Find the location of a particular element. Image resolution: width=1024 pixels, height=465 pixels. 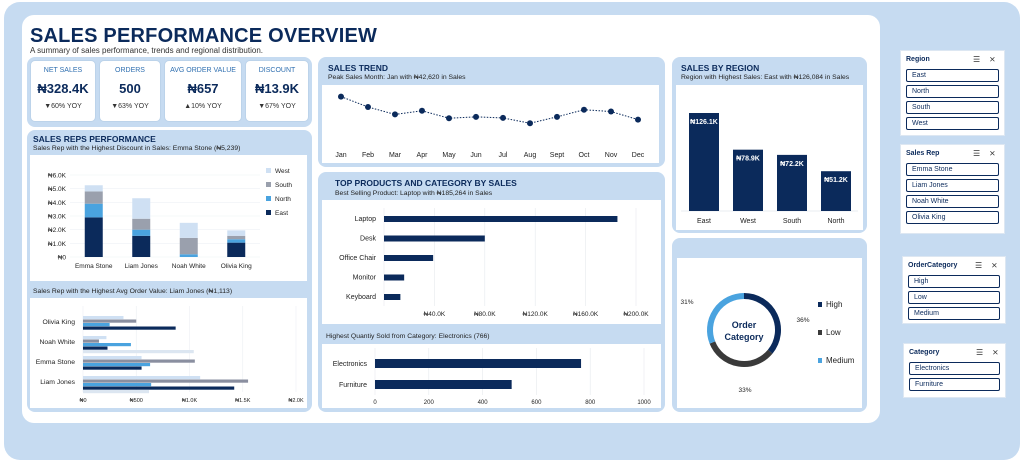

y-tick-label: Furniture is located at coordinates (353, 385).